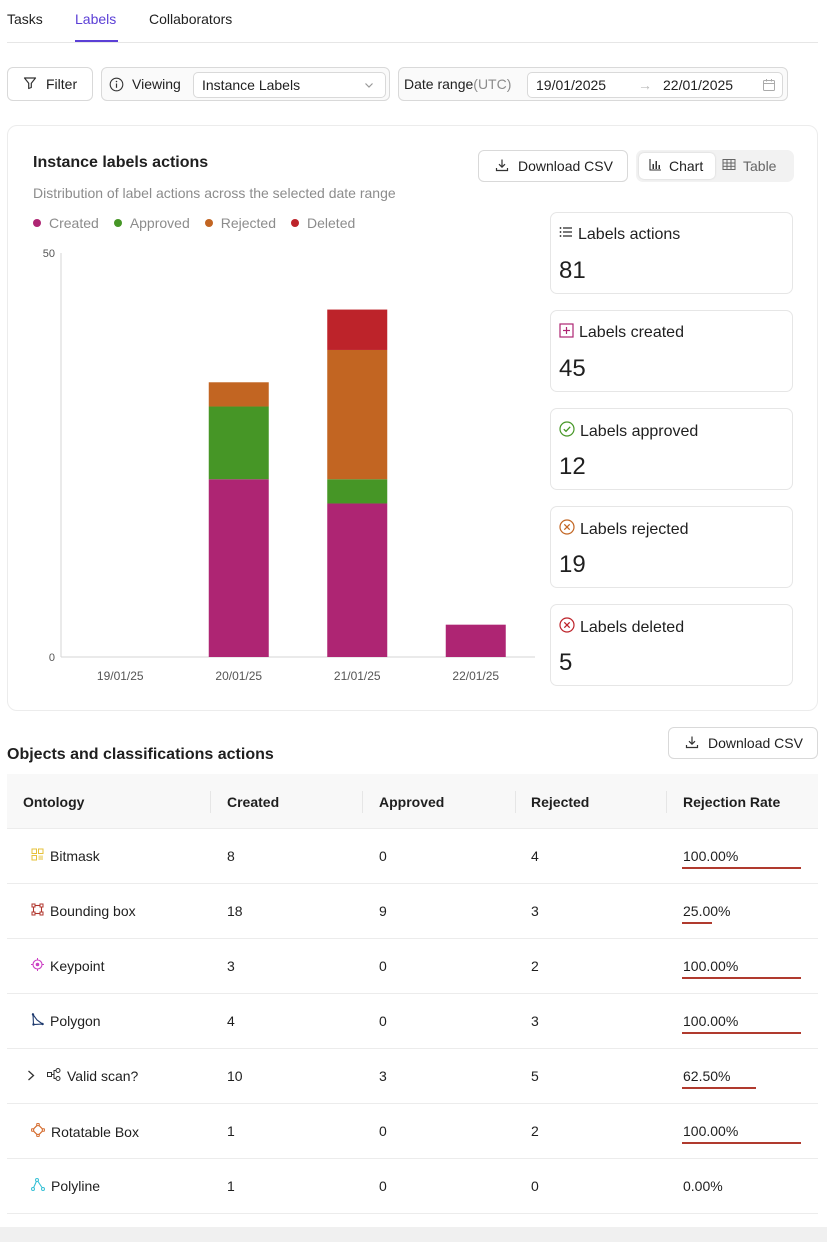 This screenshot has height=1242, width=827. I want to click on viewing-control: Viewing Instance Labels, so click(245, 84).